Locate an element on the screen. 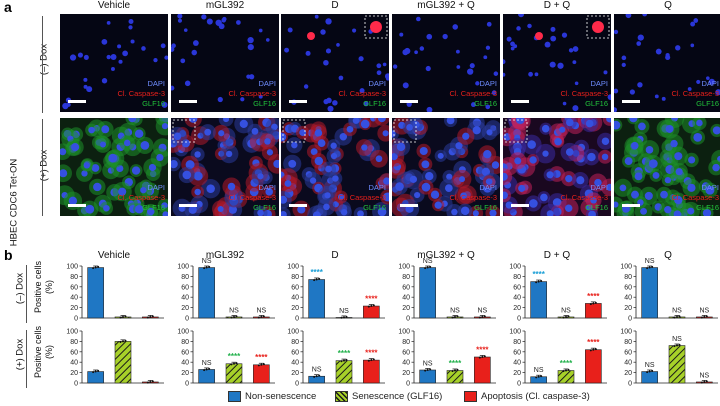 The height and width of the screenshot is (406, 720). micrograph-minus-dox-1: DAPI Cl. Caspase-3 GLF16 is located at coordinates (225, 63).